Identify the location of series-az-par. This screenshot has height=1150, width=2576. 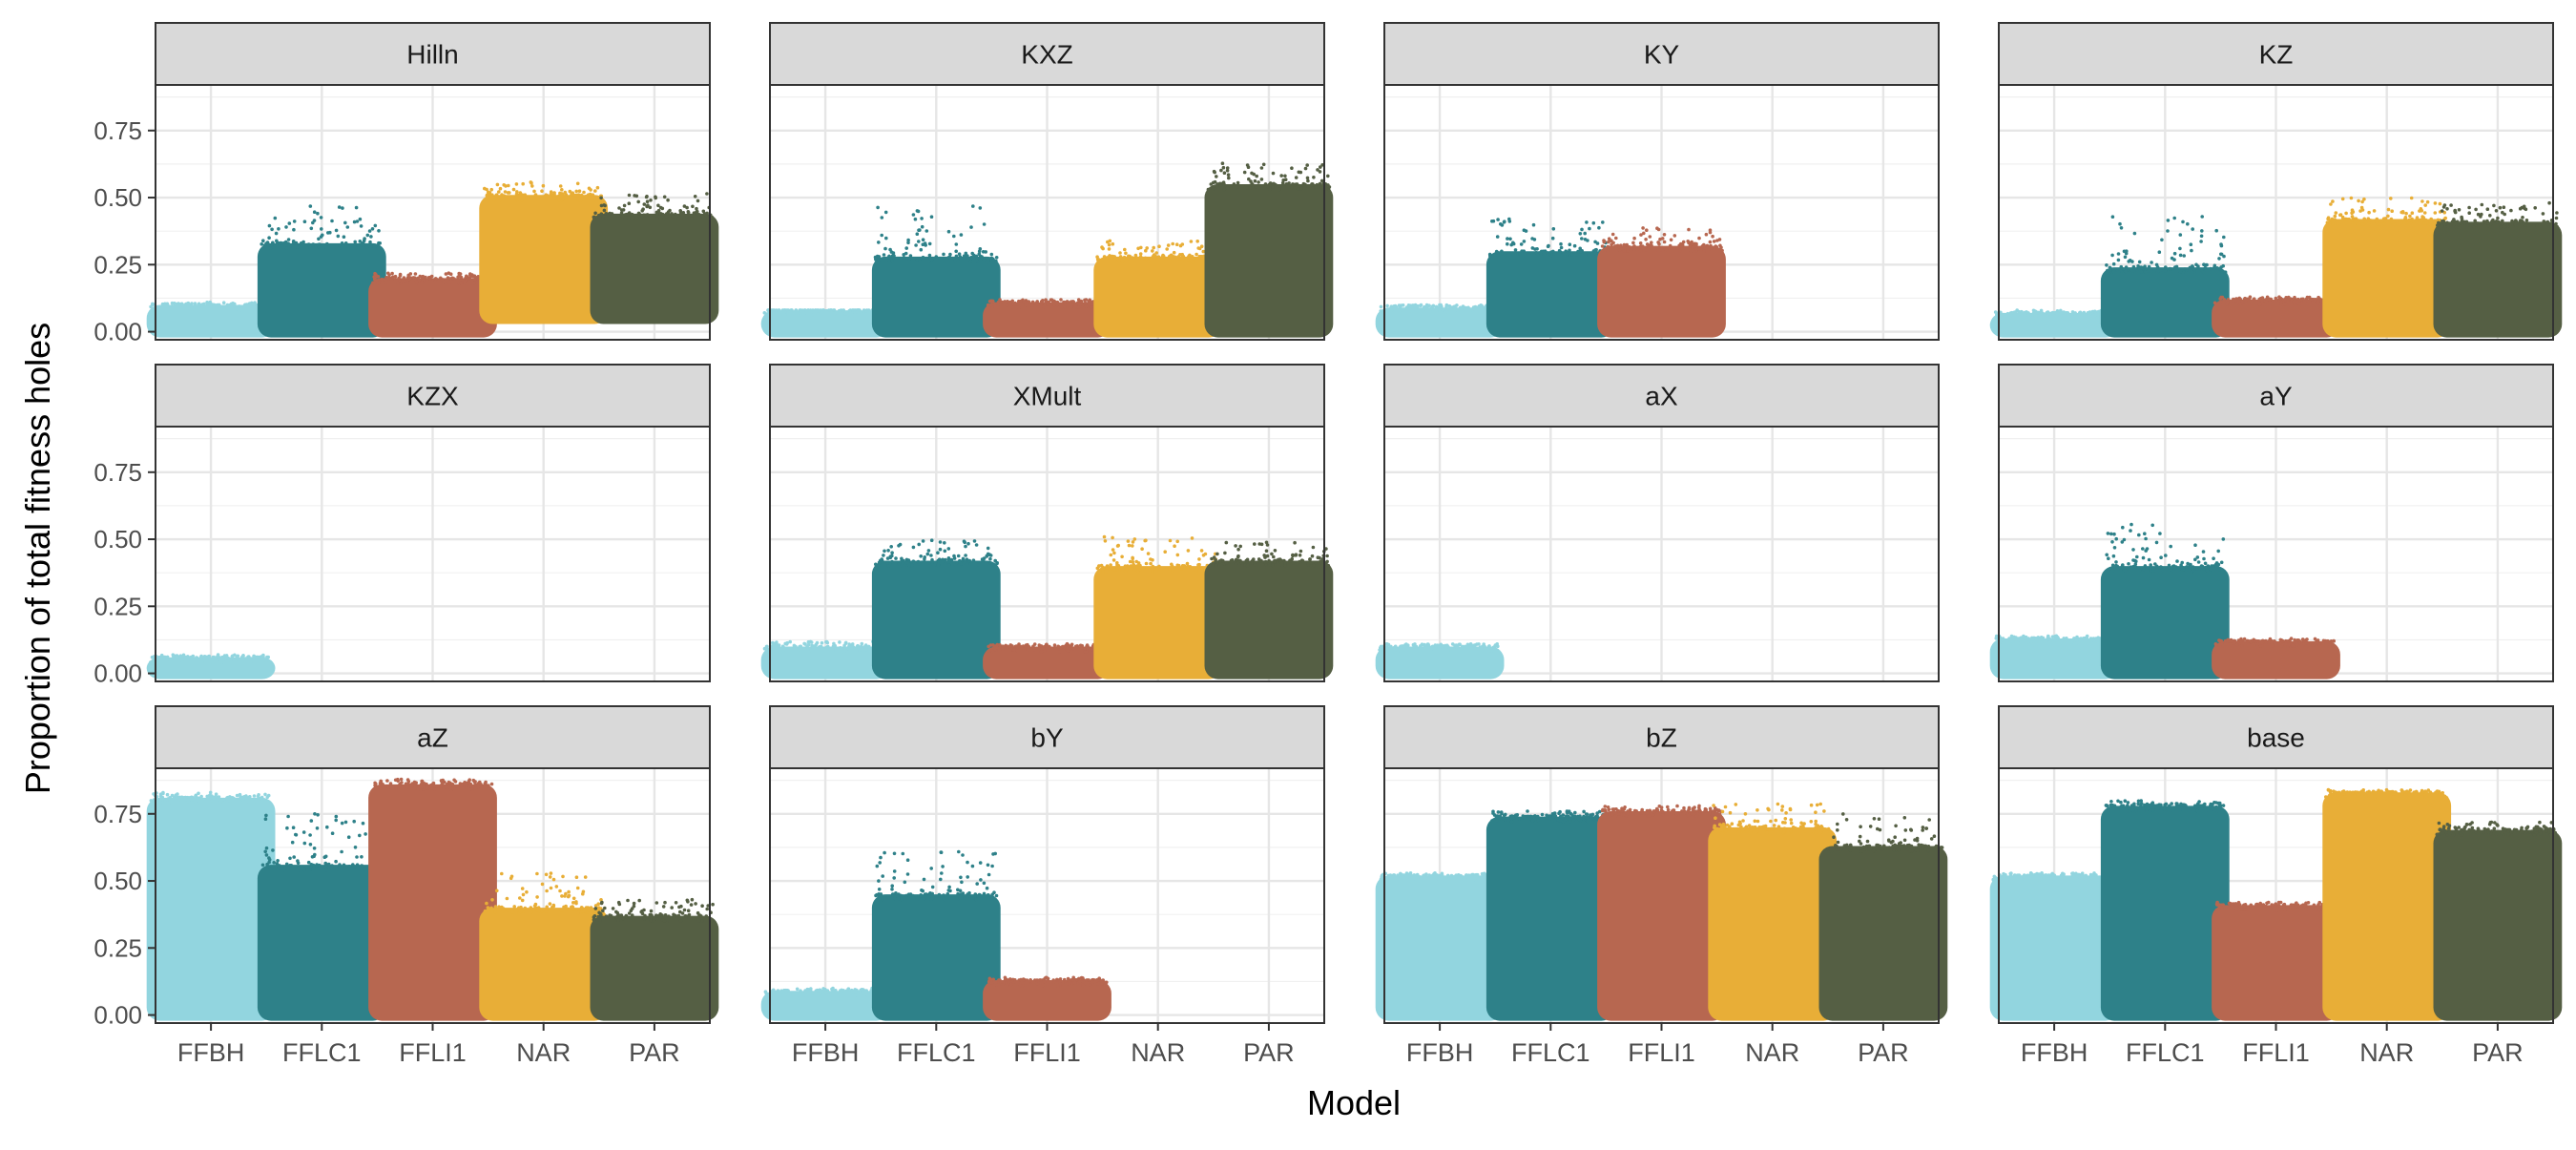
(655, 959).